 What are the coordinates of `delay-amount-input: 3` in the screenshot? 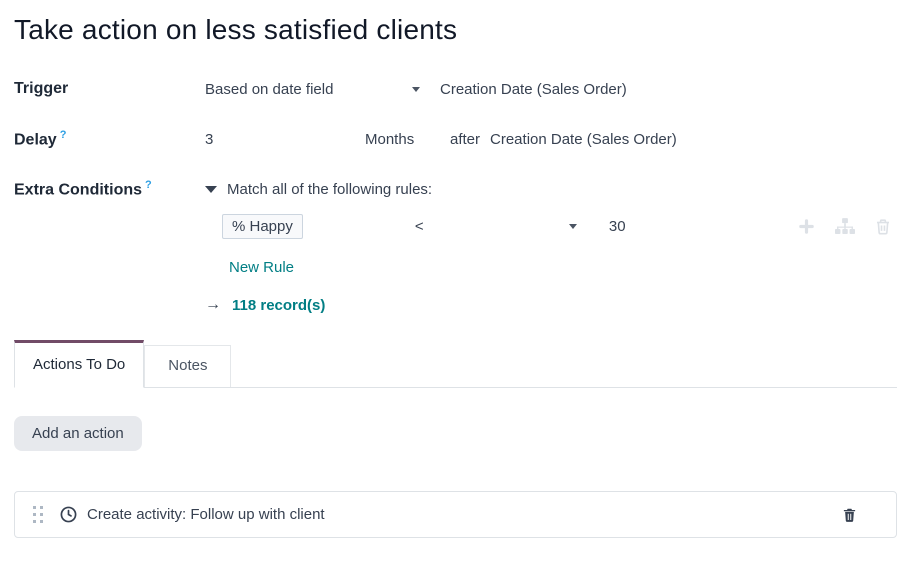 It's located at (209, 139).